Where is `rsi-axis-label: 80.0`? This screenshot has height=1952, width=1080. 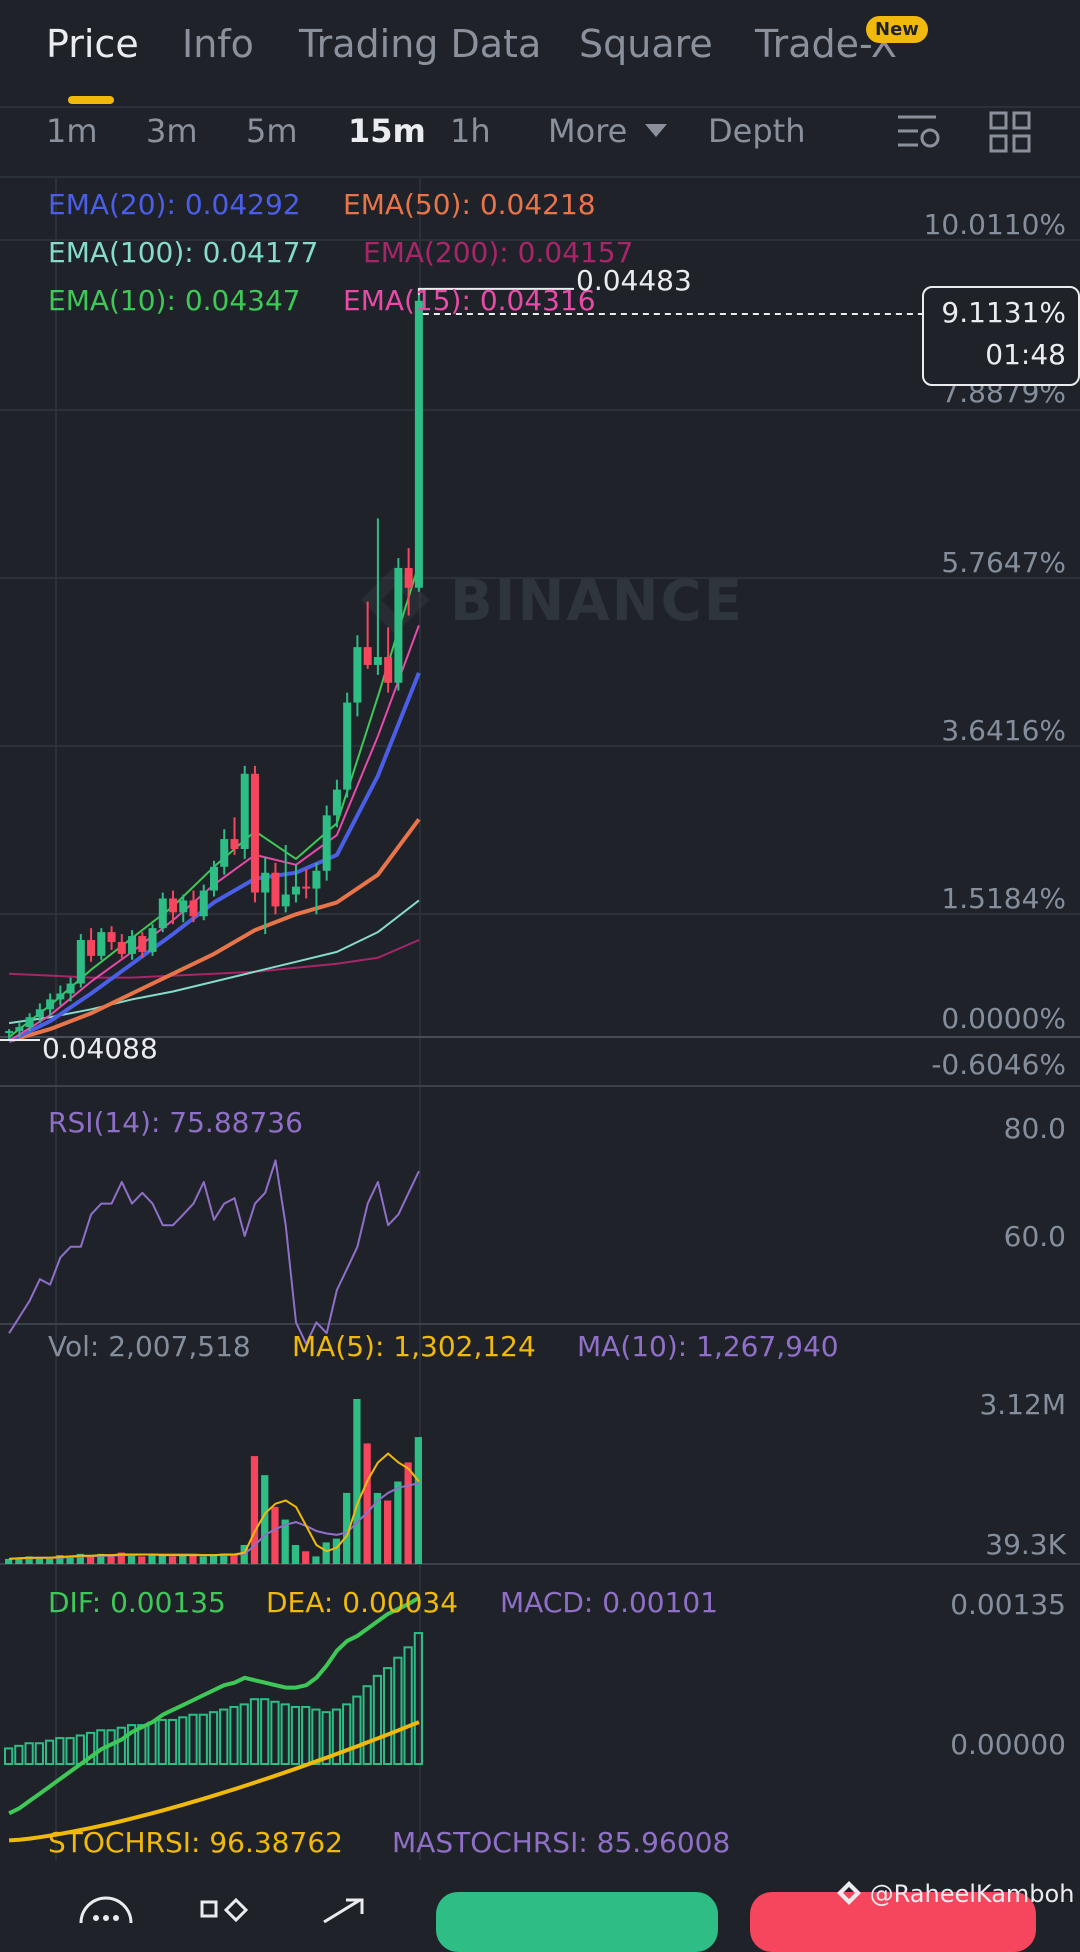 rsi-axis-label: 80.0 is located at coordinates (1034, 1128).